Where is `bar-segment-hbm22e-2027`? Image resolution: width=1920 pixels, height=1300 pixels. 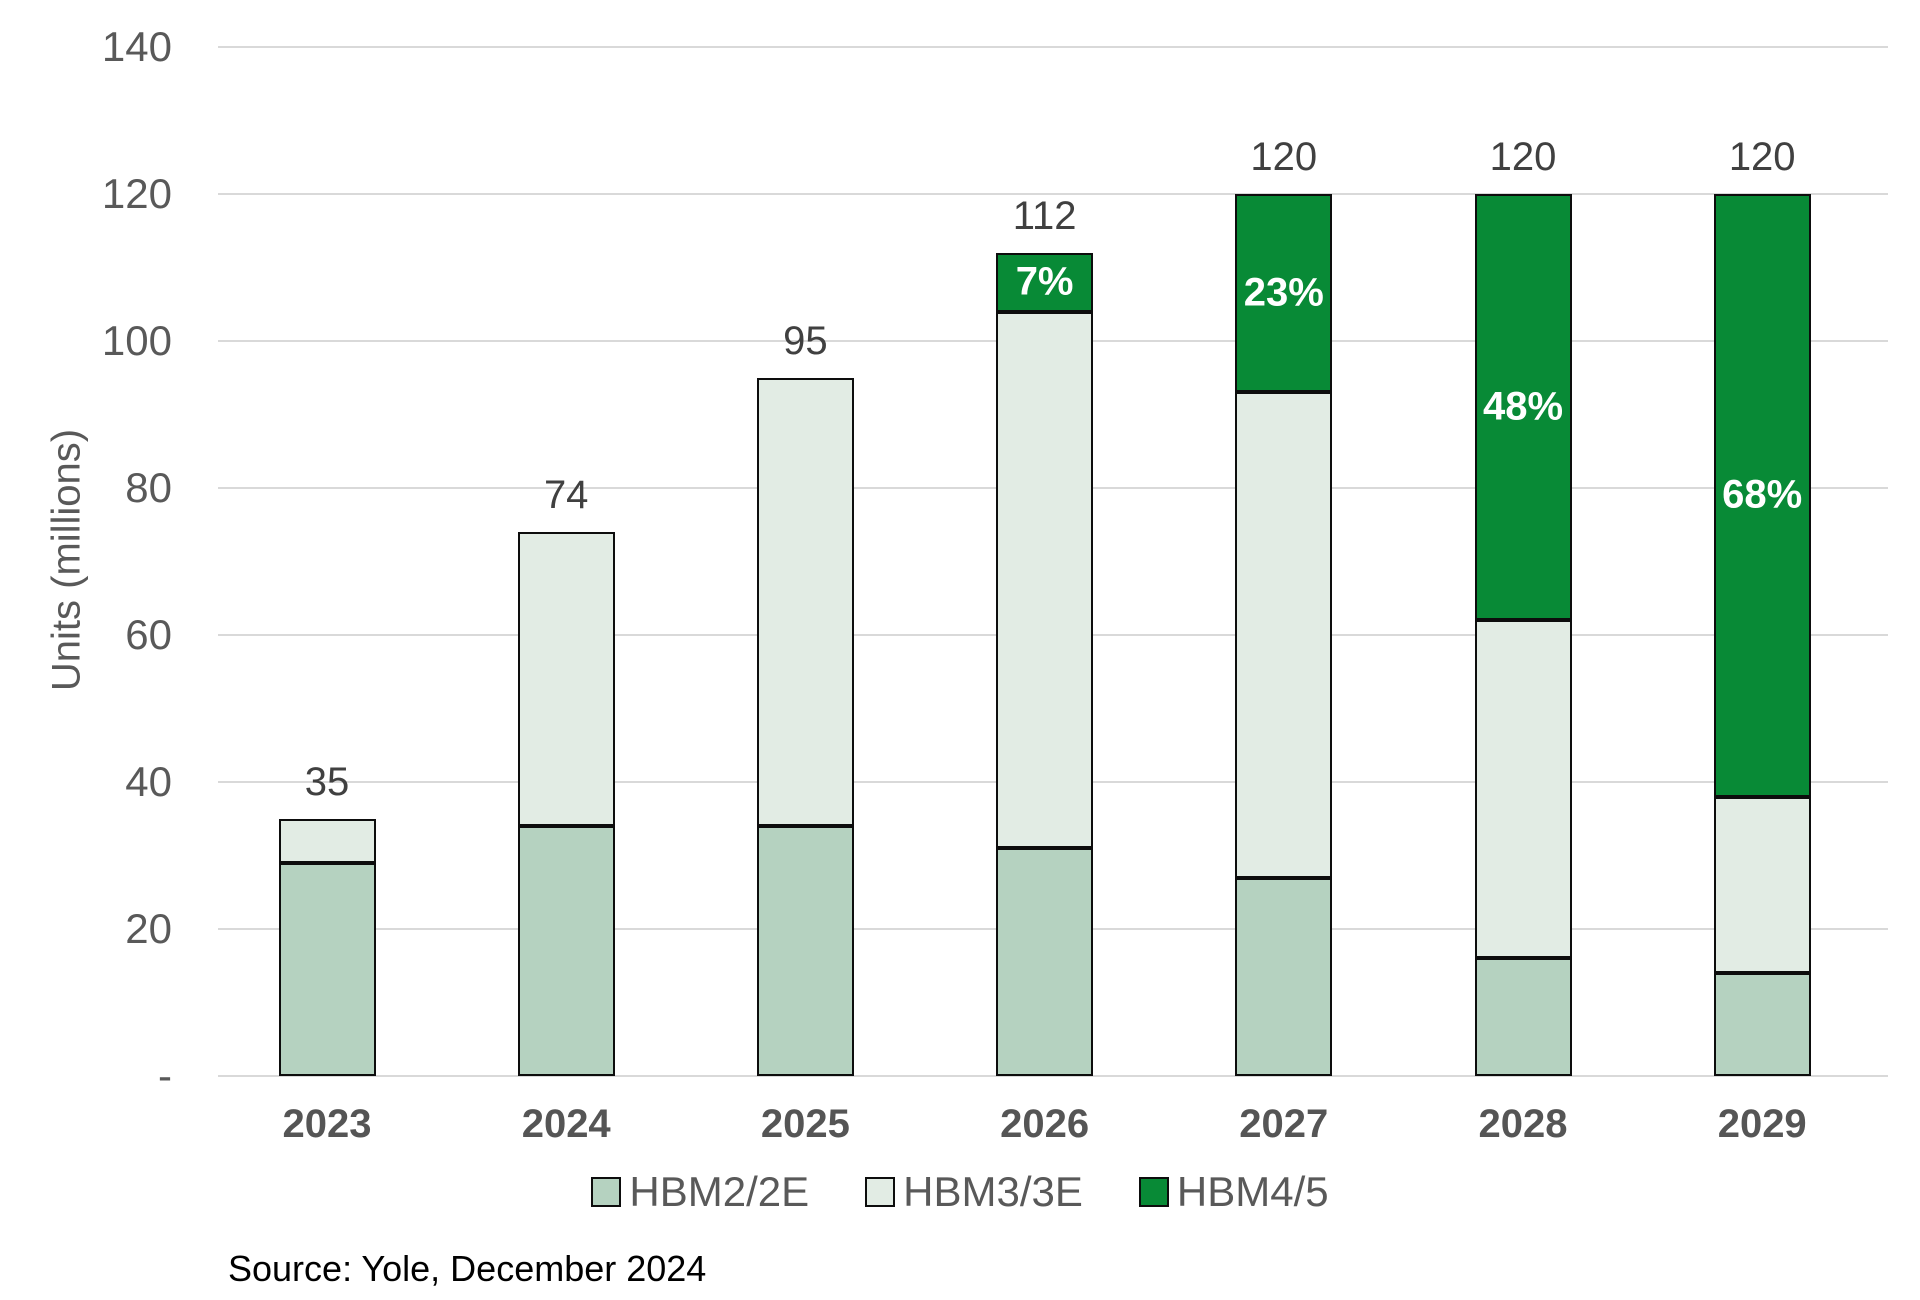
bar-segment-hbm22e-2027 is located at coordinates (1284, 976).